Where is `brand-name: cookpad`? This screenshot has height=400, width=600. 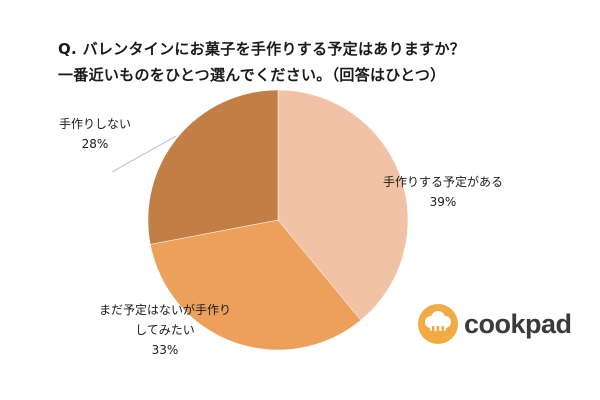
brand-name: cookpad is located at coordinates (518, 323).